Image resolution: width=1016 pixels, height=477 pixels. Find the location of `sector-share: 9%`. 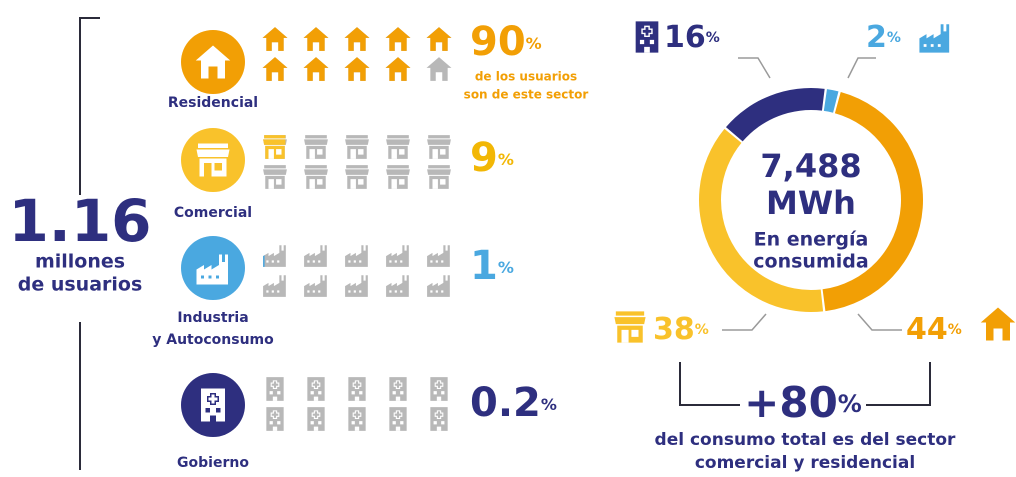

sector-share: 9% is located at coordinates (492, 158).